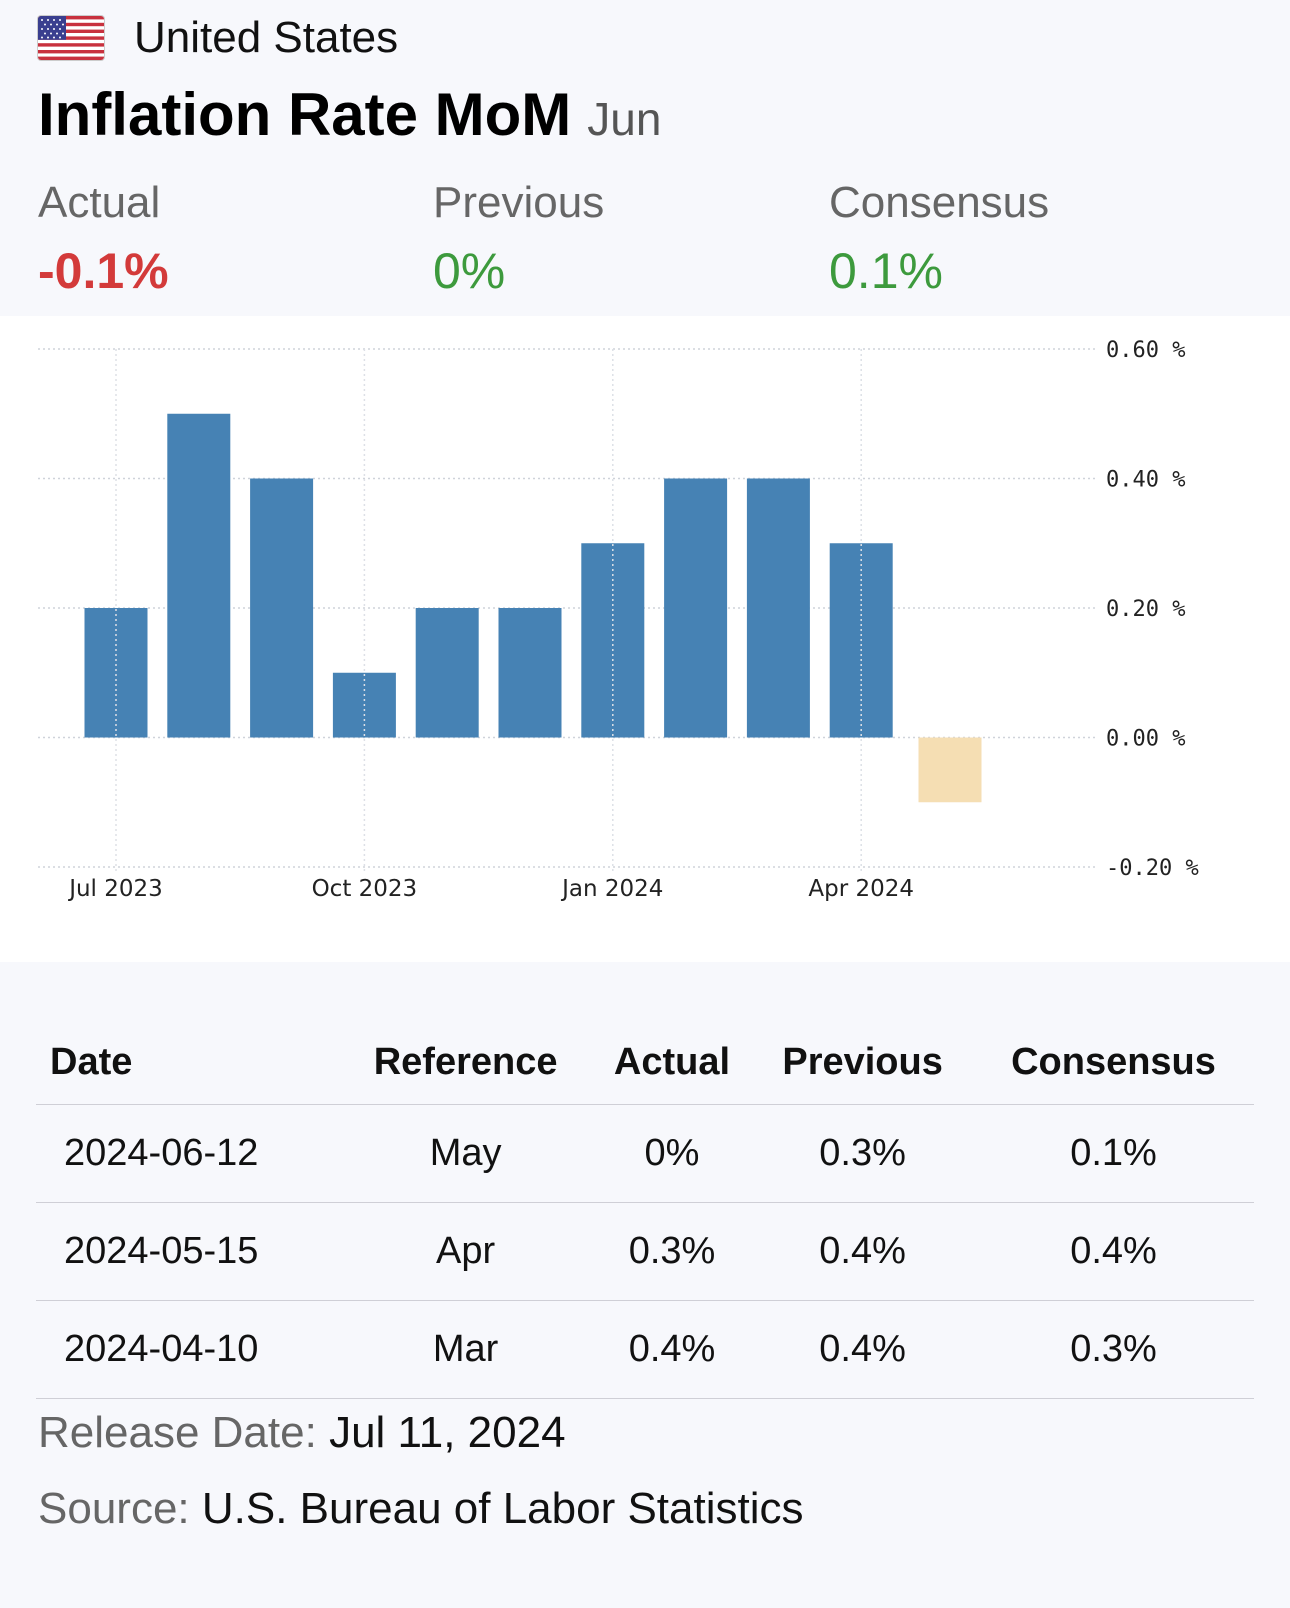 This screenshot has height=1608, width=1290. Describe the element at coordinates (672, 1153) in the screenshot. I see `cell-actual: 0%` at that location.